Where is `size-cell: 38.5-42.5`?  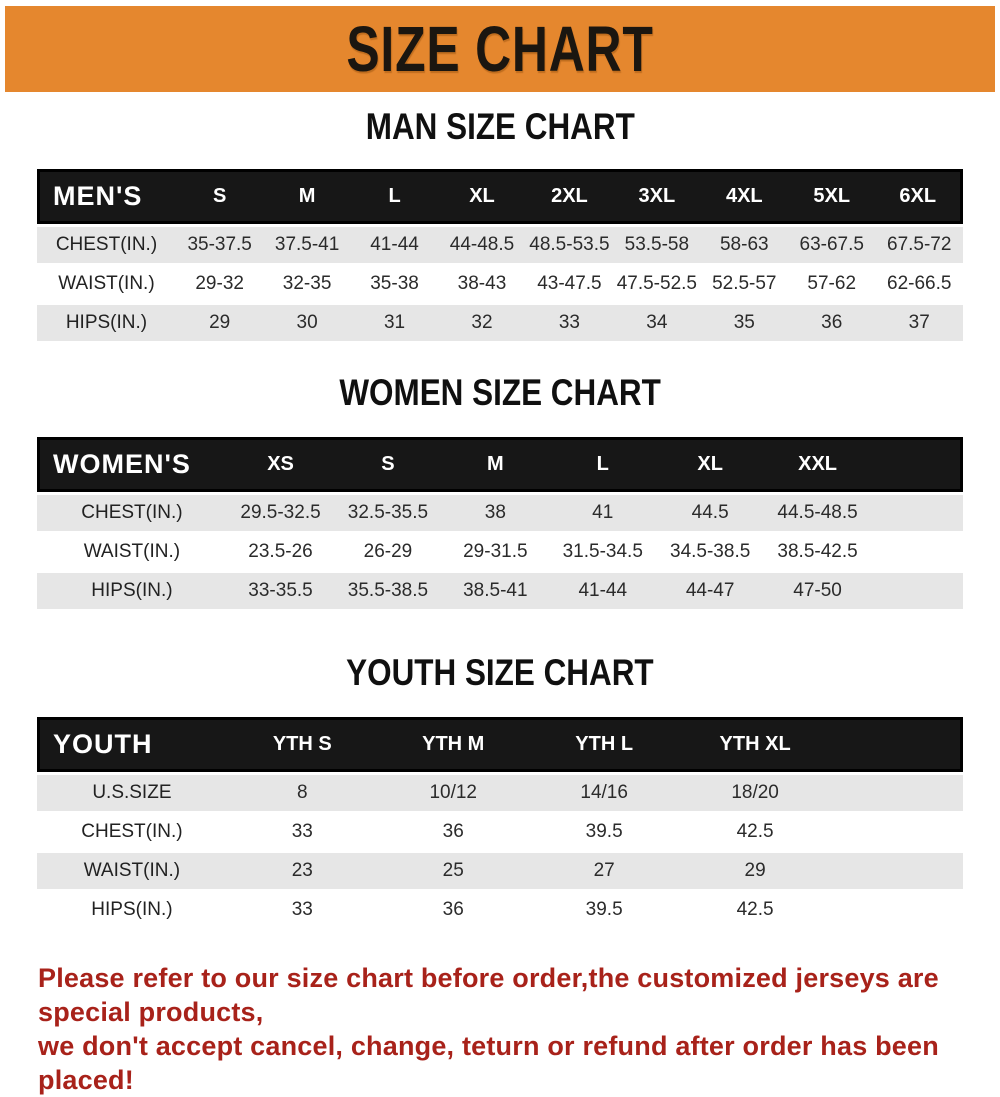 size-cell: 38.5-42.5 is located at coordinates (817, 552).